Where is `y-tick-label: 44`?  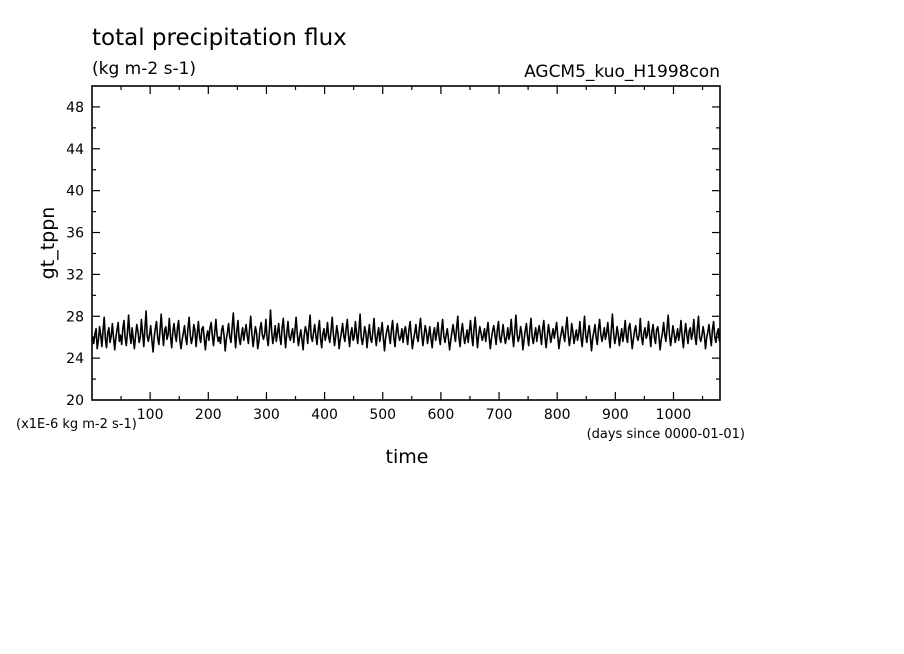
y-tick-label: 44 is located at coordinates (75, 150).